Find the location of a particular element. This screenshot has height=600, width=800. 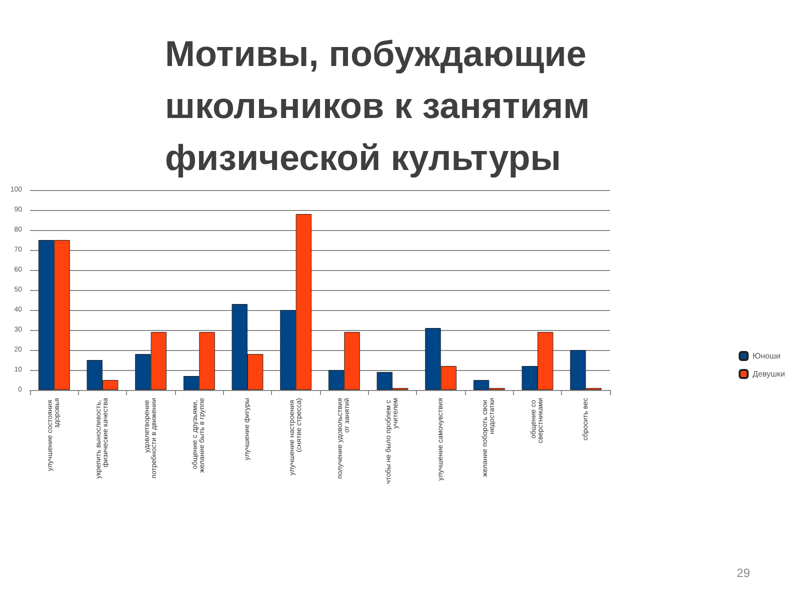

legend-label: Девушки is located at coordinates (768, 374).